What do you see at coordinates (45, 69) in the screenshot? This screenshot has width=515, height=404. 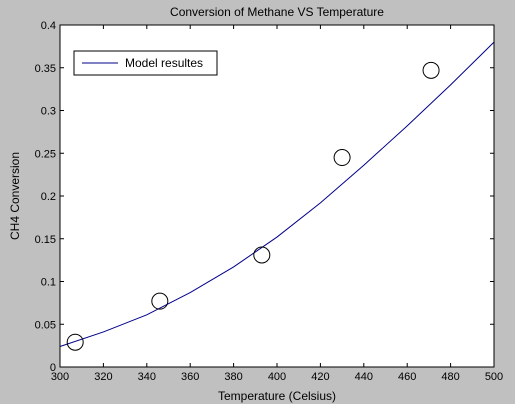 I see `y-tick-label: 0.35` at bounding box center [45, 69].